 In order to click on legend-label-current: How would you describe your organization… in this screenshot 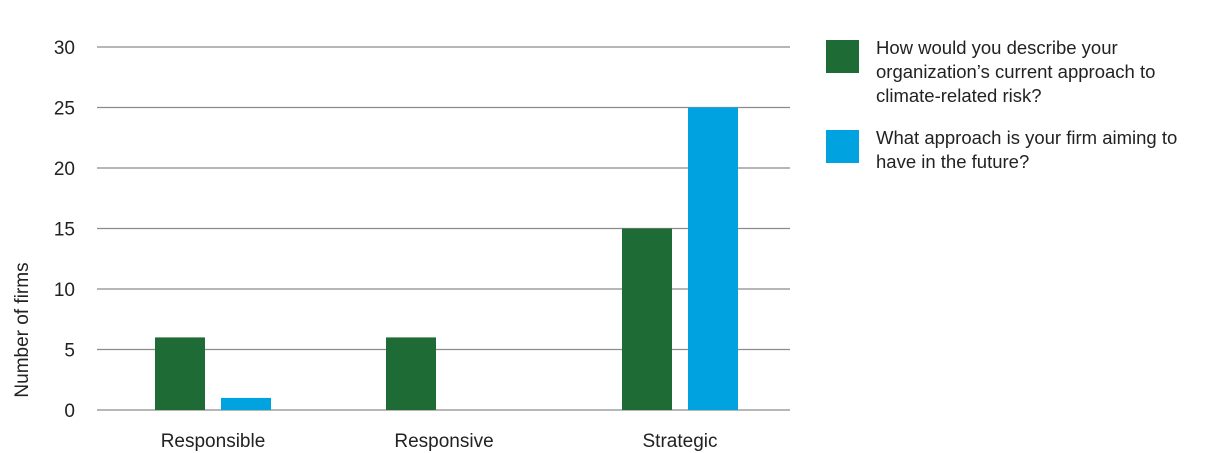, I will do `click(1016, 71)`.